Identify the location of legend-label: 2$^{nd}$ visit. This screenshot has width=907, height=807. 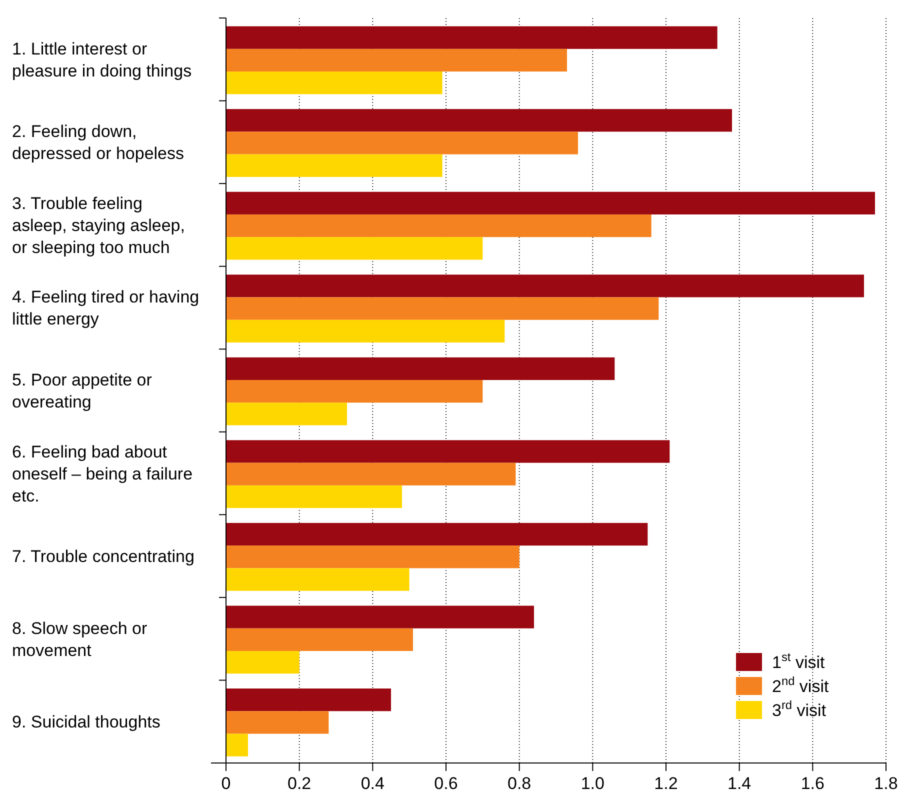
(800, 685).